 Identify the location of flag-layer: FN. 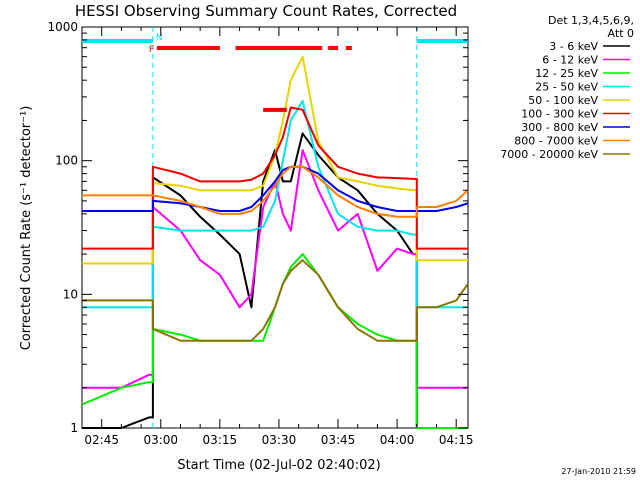
(275, 72).